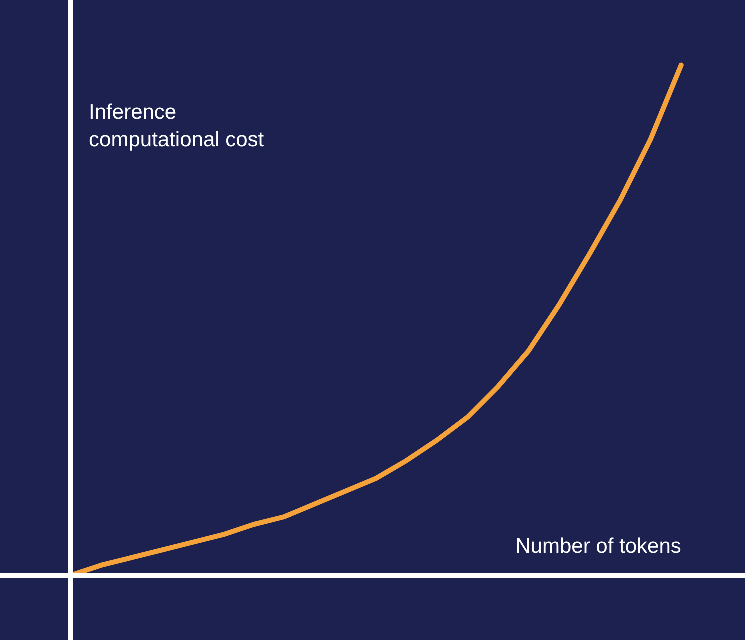 The image size is (745, 640). Describe the element at coordinates (176, 126) in the screenshot. I see `y-axis-title: Inference computational cost` at that location.